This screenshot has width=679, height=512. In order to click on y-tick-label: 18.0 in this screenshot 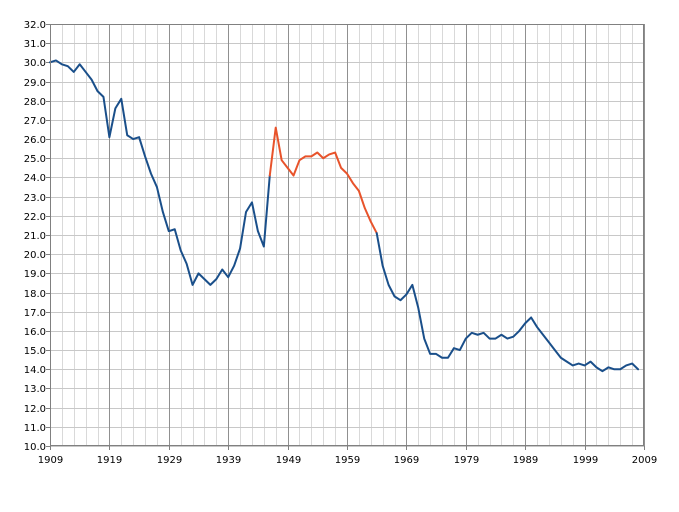, I will do `click(35, 294)`.